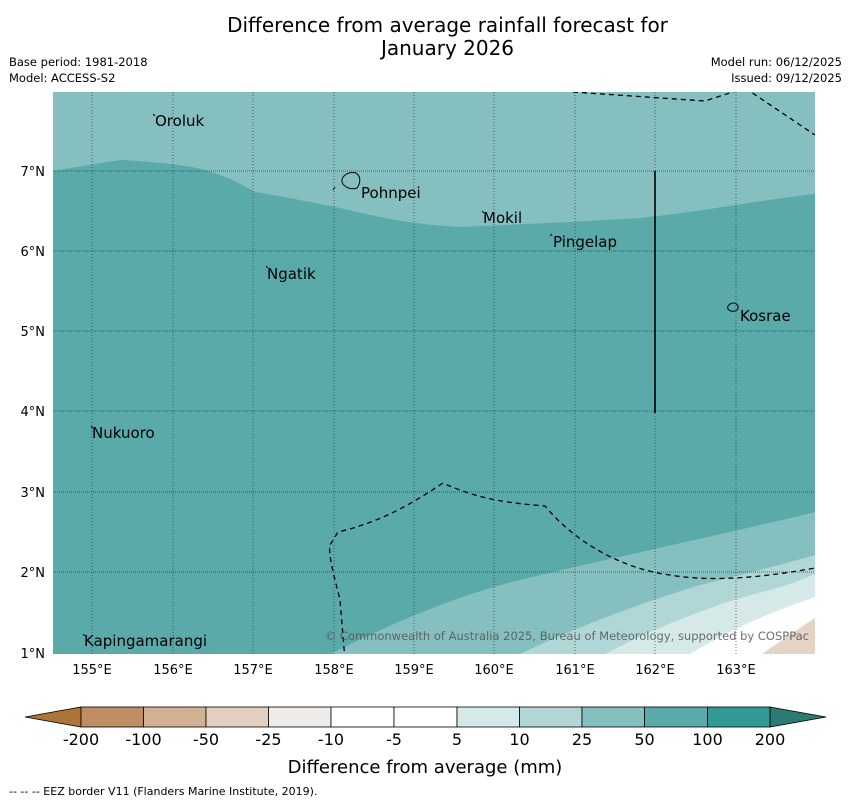 The image size is (850, 804). I want to click on colorbar-tick: 200, so click(770, 739).